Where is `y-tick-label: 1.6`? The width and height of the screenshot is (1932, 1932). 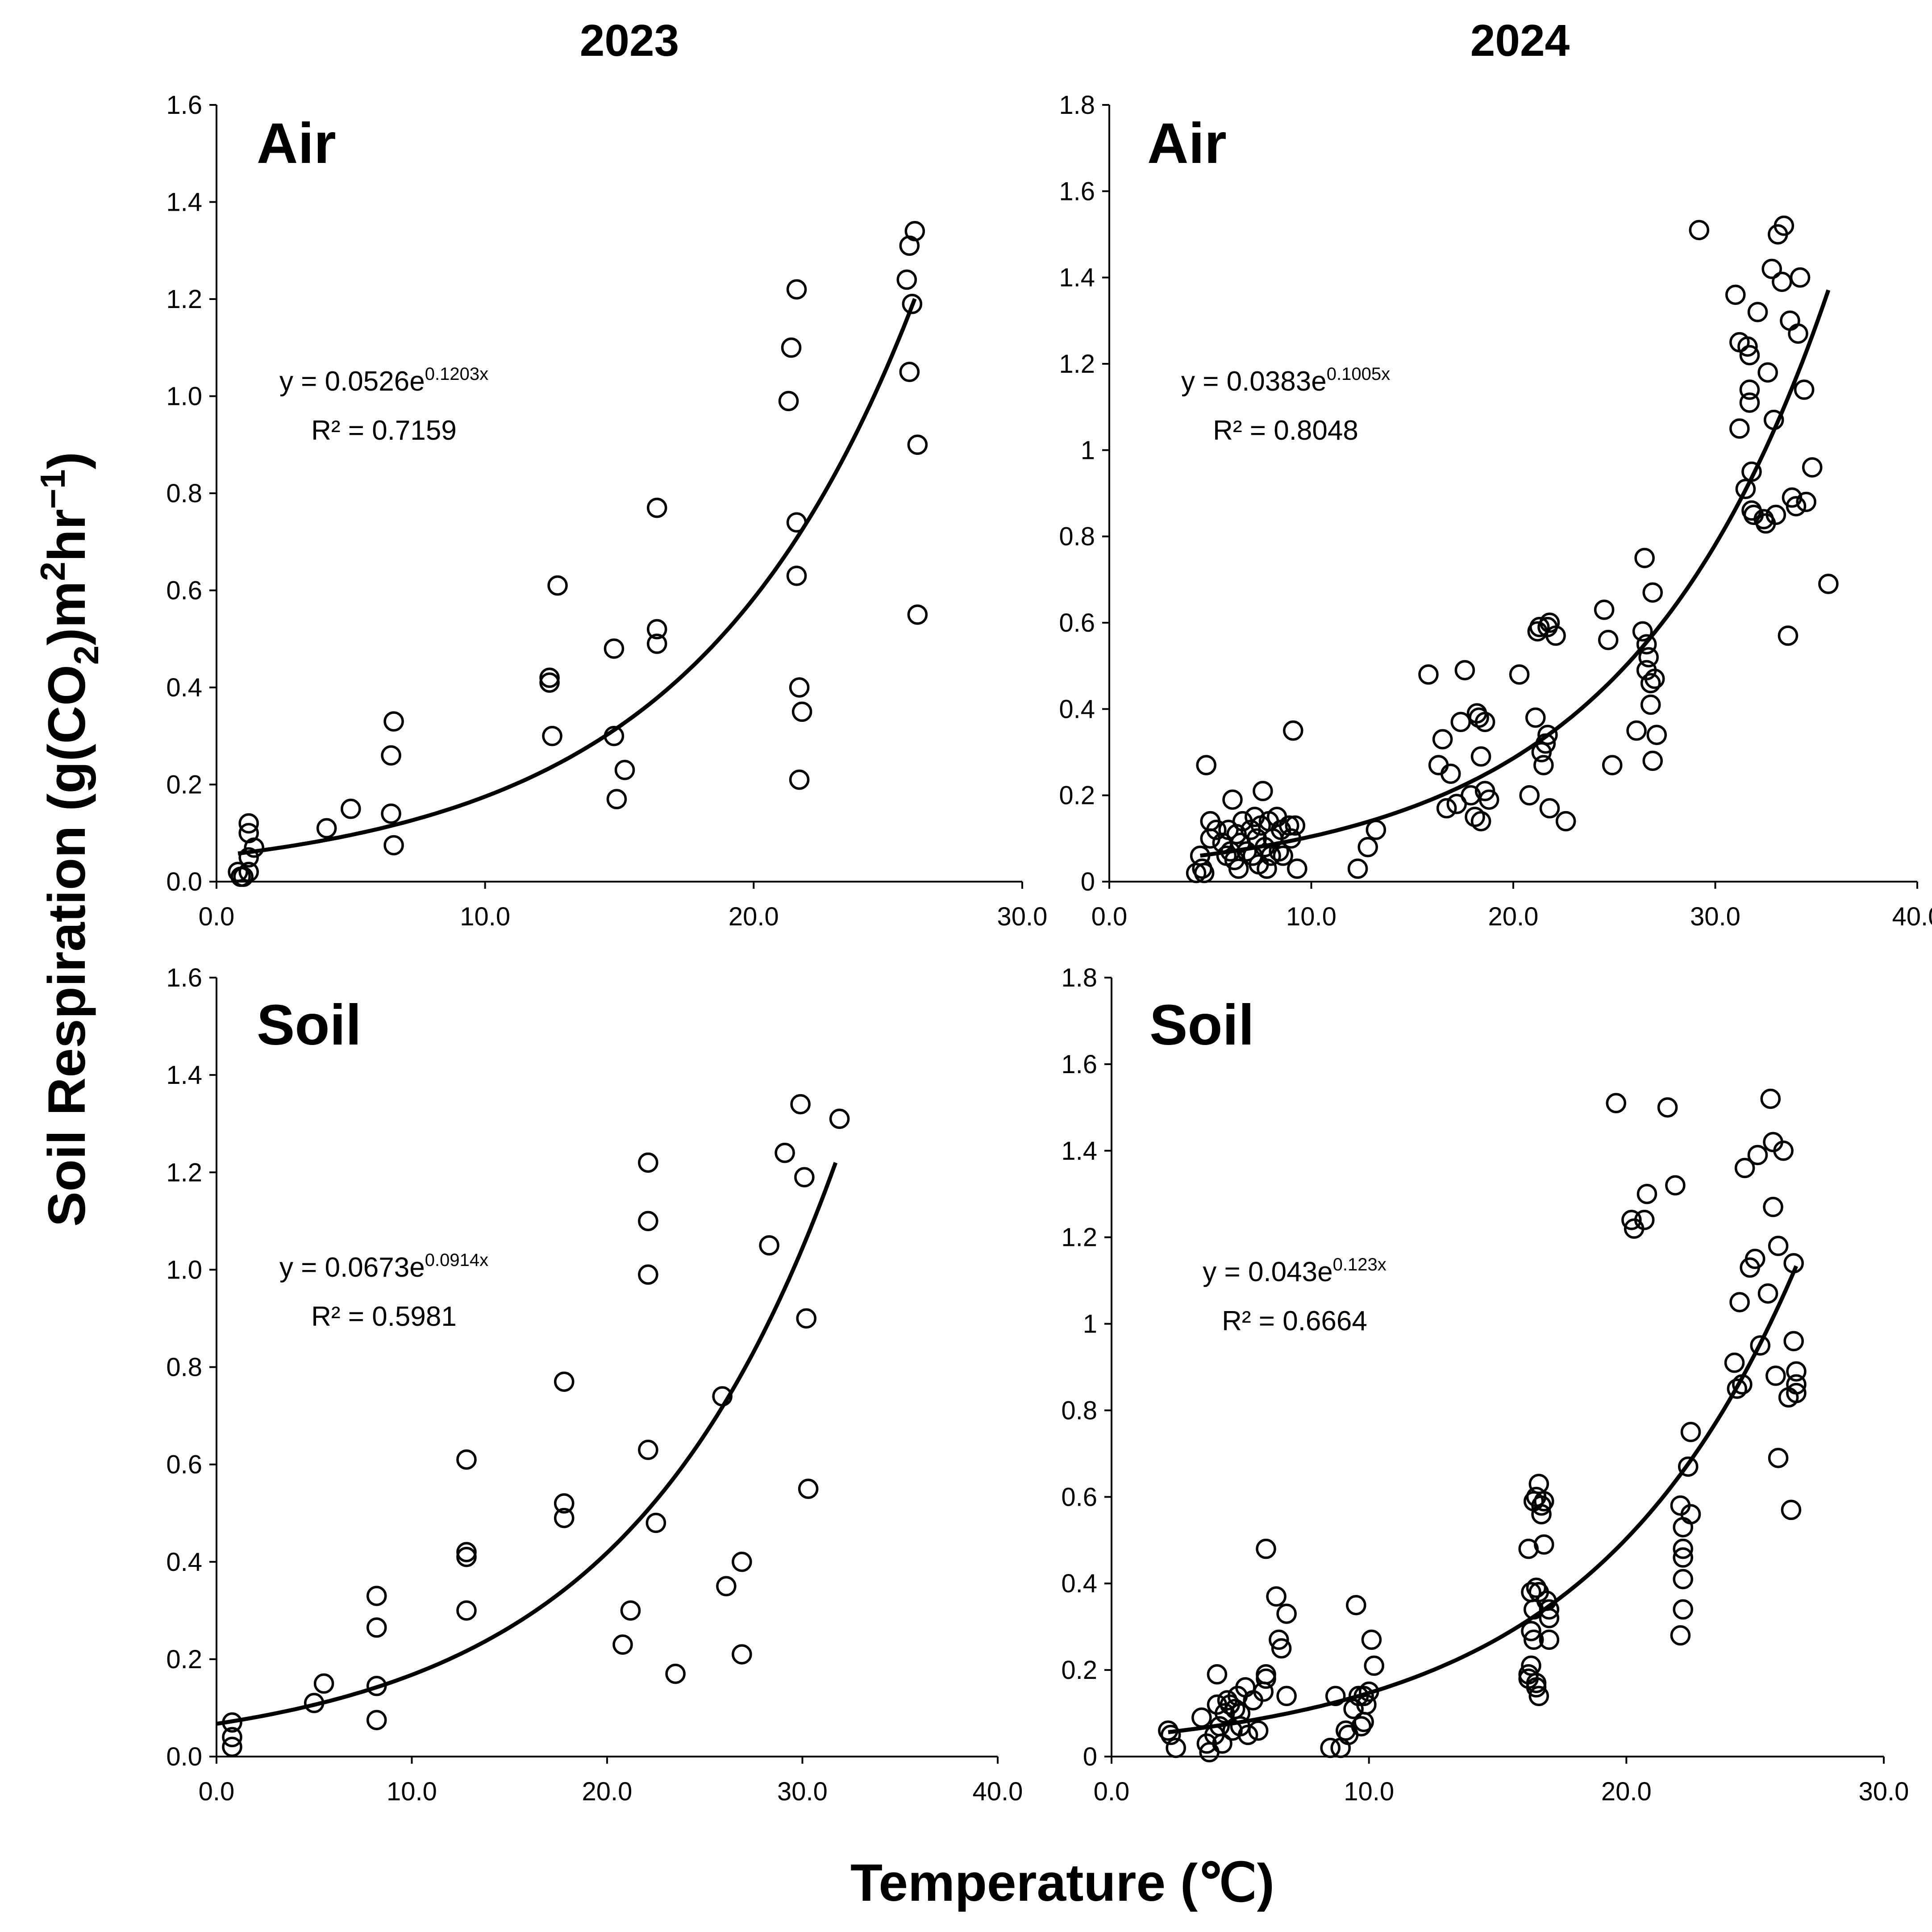
y-tick-label: 1.6 is located at coordinates (1077, 191).